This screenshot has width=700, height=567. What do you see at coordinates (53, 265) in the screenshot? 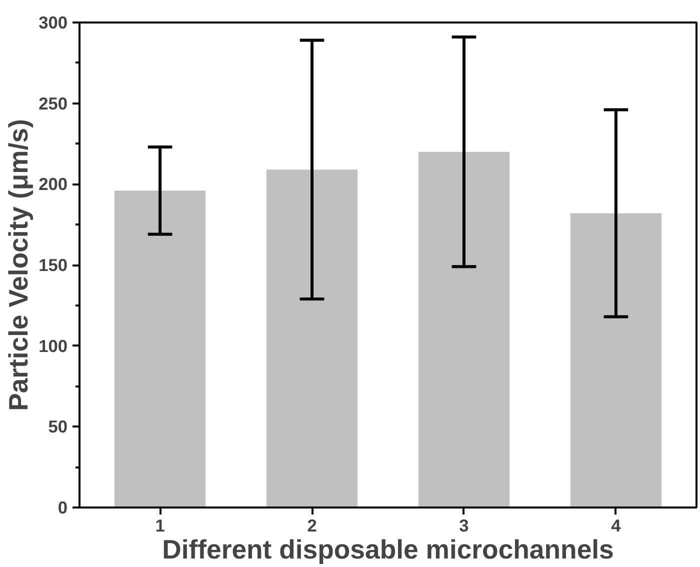
I see `y-tick-label: 150` at bounding box center [53, 265].